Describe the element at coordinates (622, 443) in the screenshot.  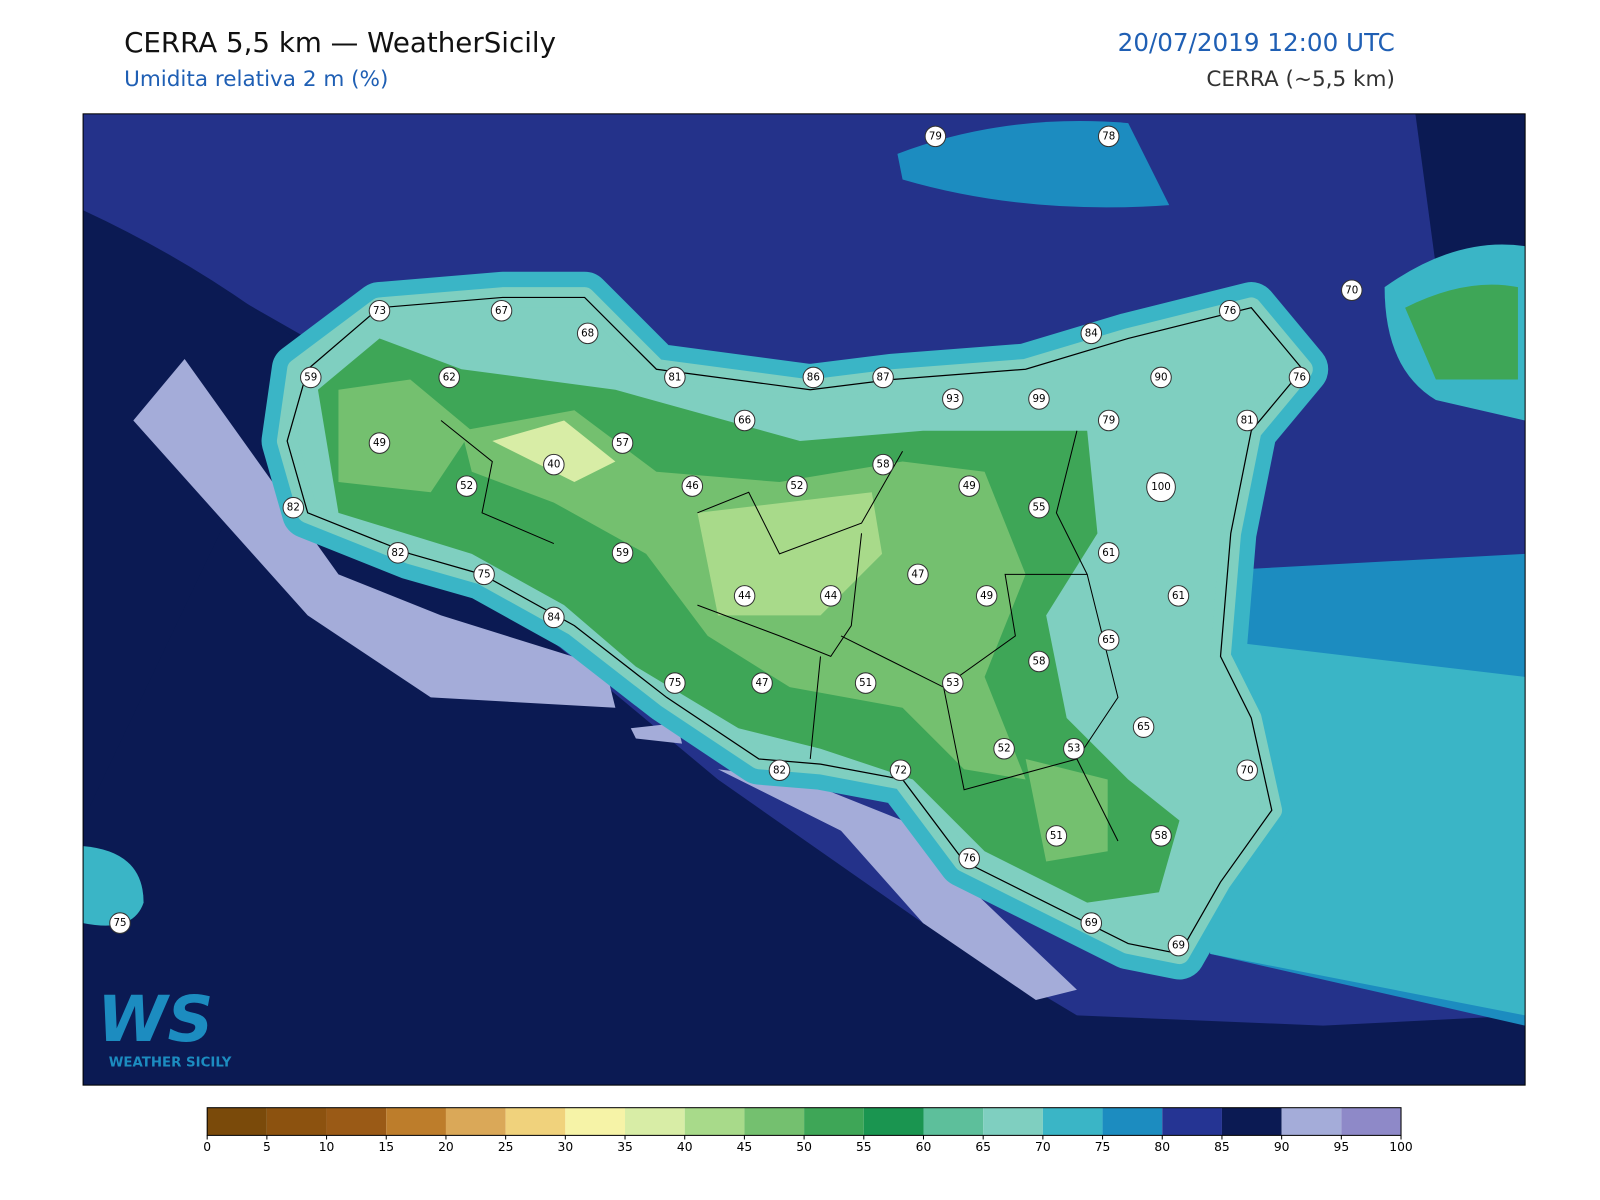
I see `station-value: 57` at that location.